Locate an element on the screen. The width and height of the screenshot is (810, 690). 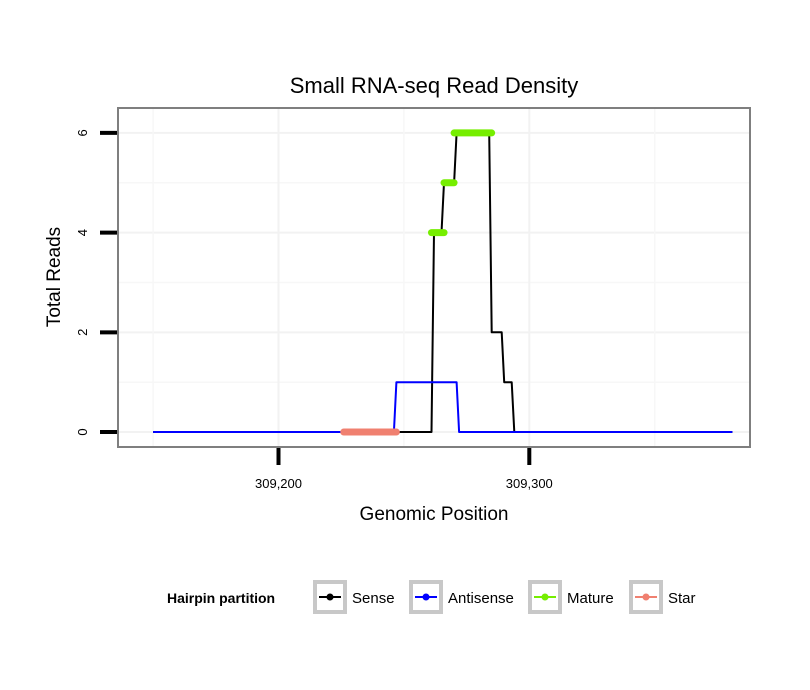
y-tick-label: 0 is located at coordinates (82, 431).